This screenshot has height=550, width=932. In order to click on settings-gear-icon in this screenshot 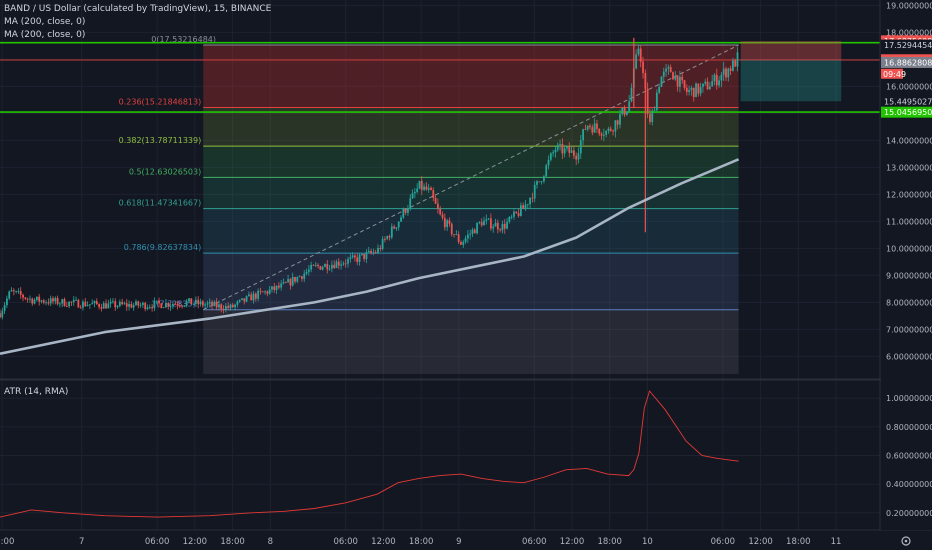, I will do `click(906, 541)`.